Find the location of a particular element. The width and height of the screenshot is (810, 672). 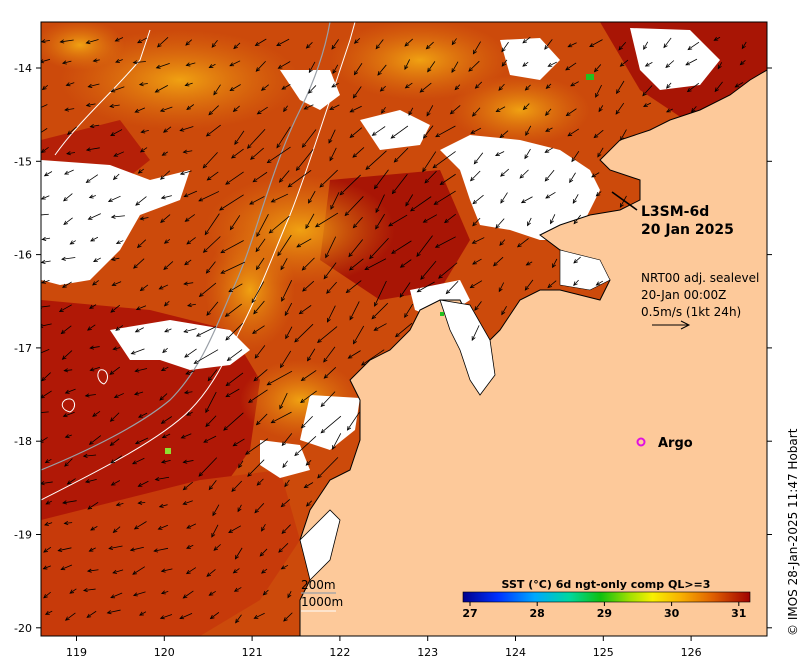

cloud-mask is located at coordinates (520, 187).